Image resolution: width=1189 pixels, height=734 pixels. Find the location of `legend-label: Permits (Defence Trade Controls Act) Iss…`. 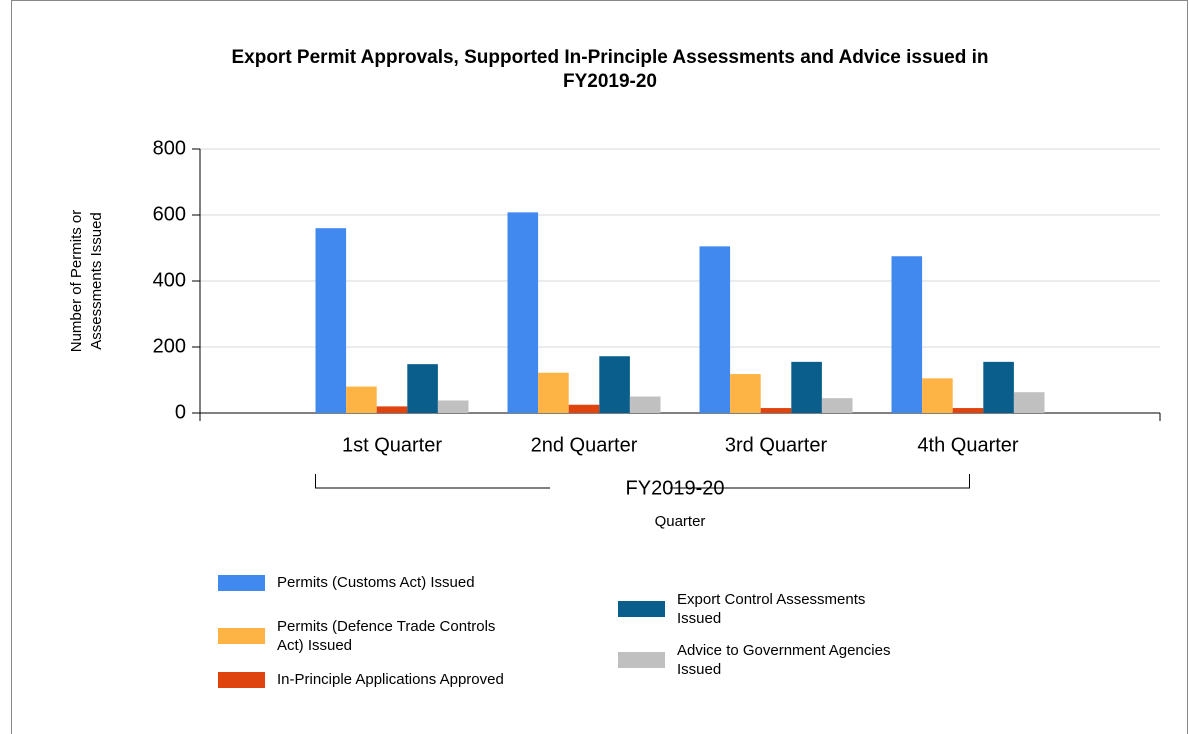

legend-label: Permits (Defence Trade Controls Act) Iss… is located at coordinates (386, 636).